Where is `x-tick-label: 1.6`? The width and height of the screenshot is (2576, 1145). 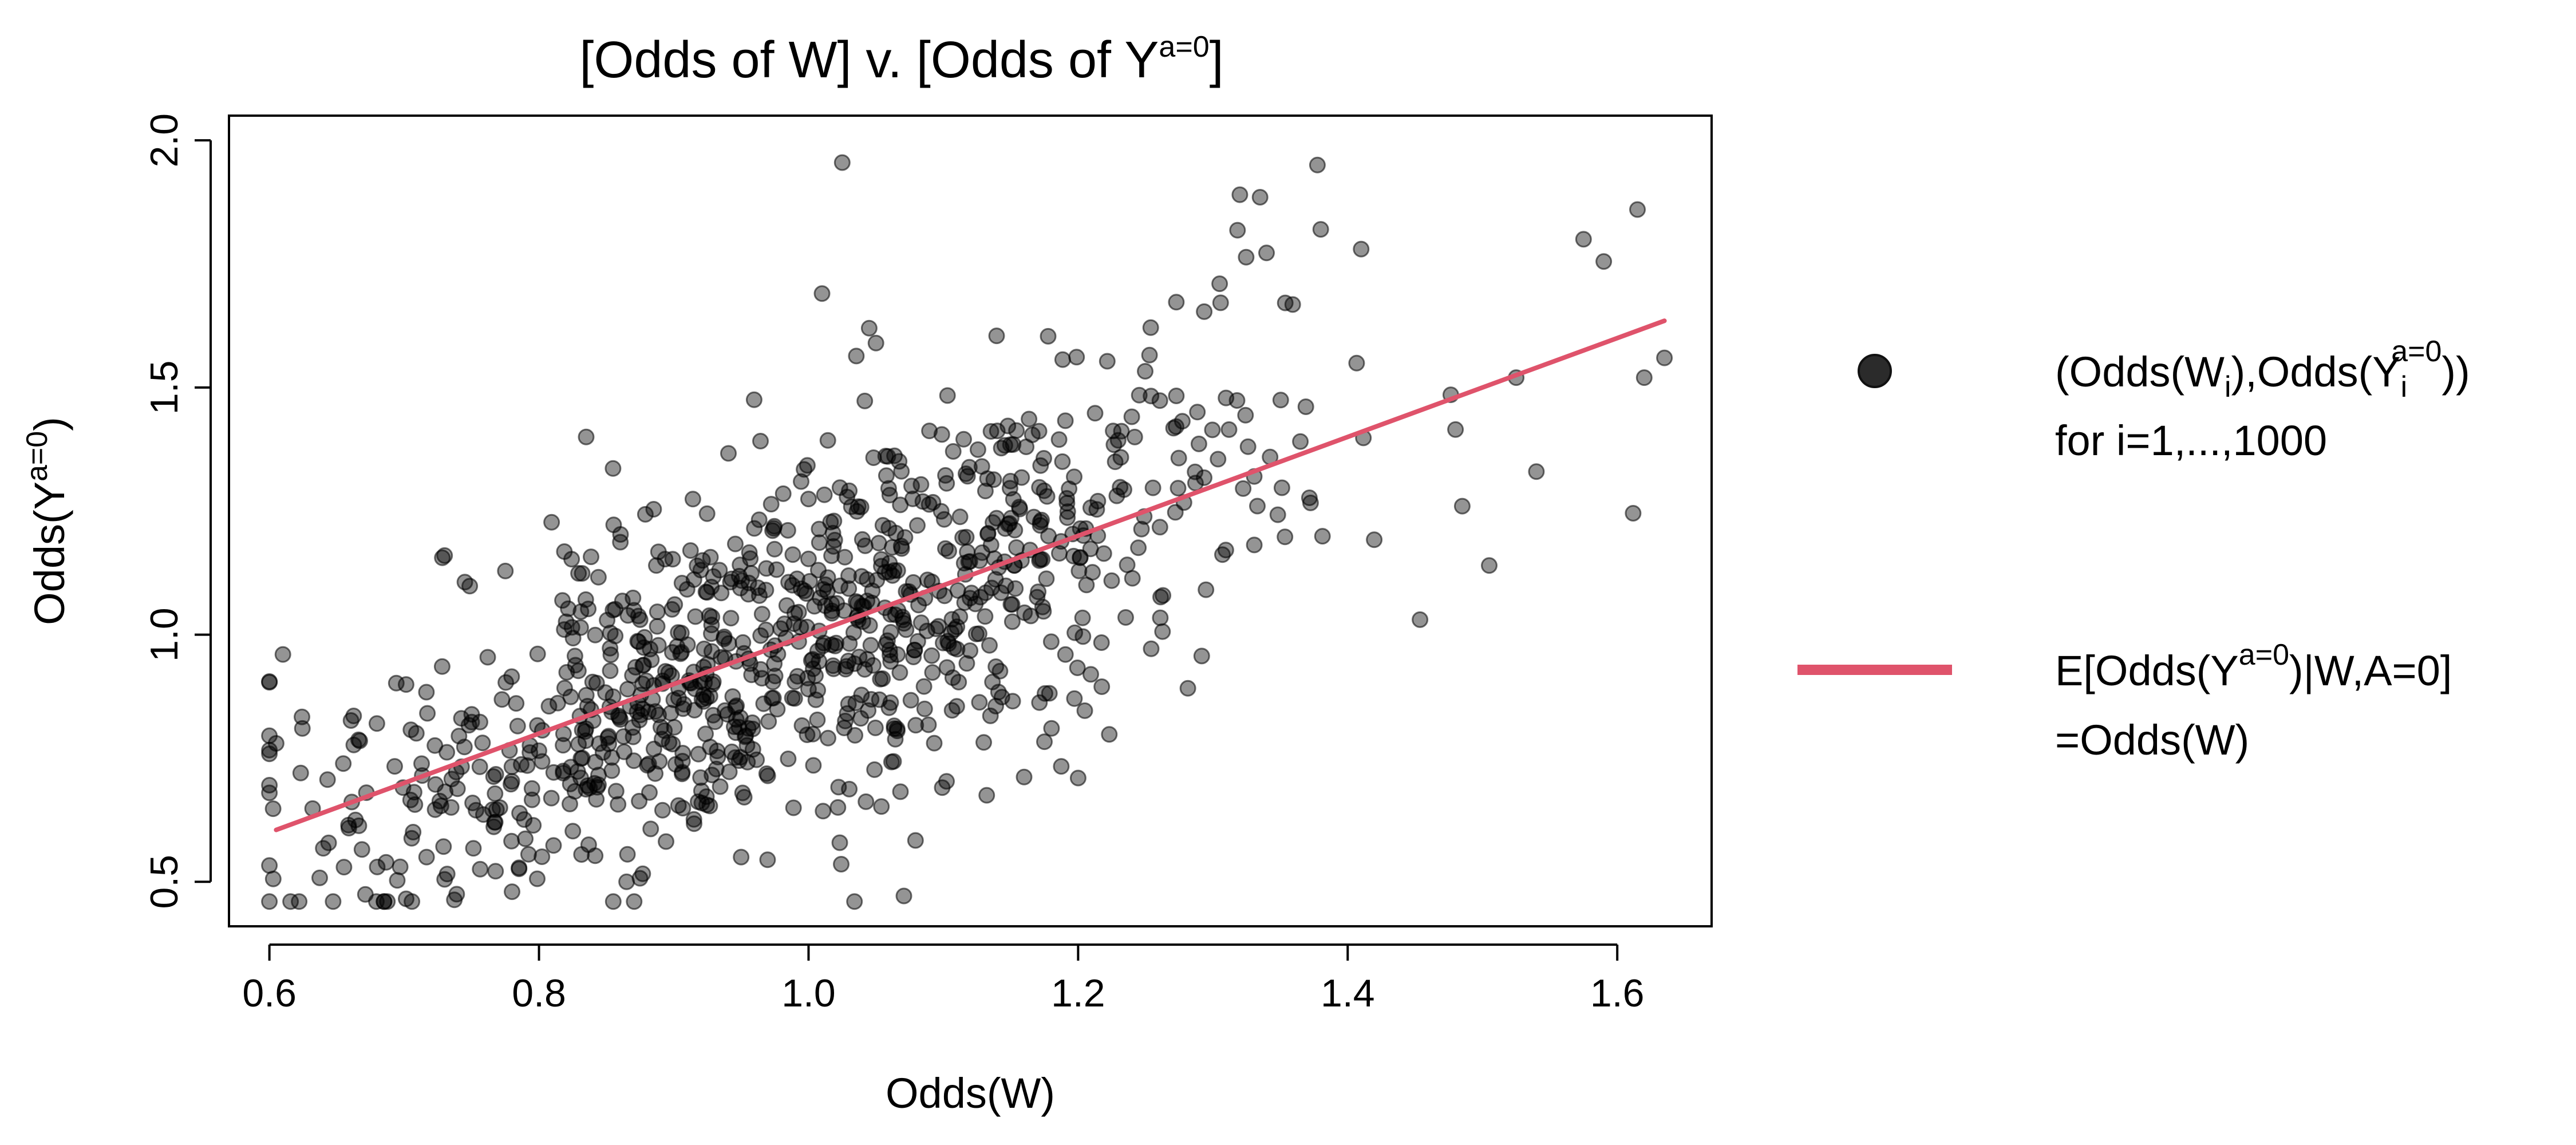 x-tick-label: 1.6 is located at coordinates (1617, 993).